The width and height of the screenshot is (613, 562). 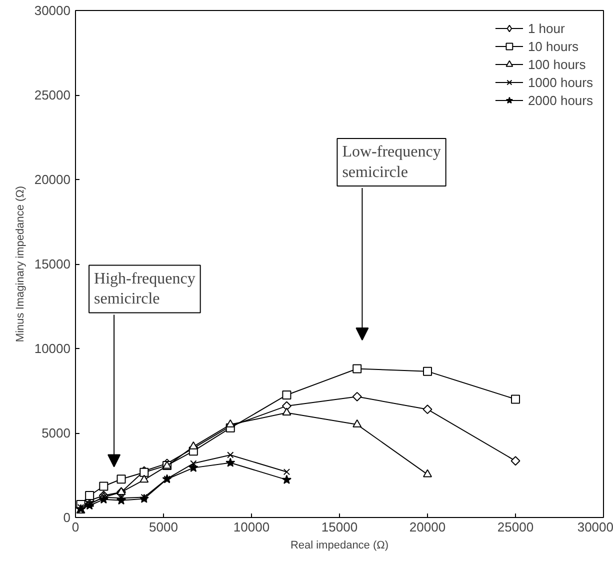 I want to click on legend-label: 1 hour, so click(x=546, y=28).